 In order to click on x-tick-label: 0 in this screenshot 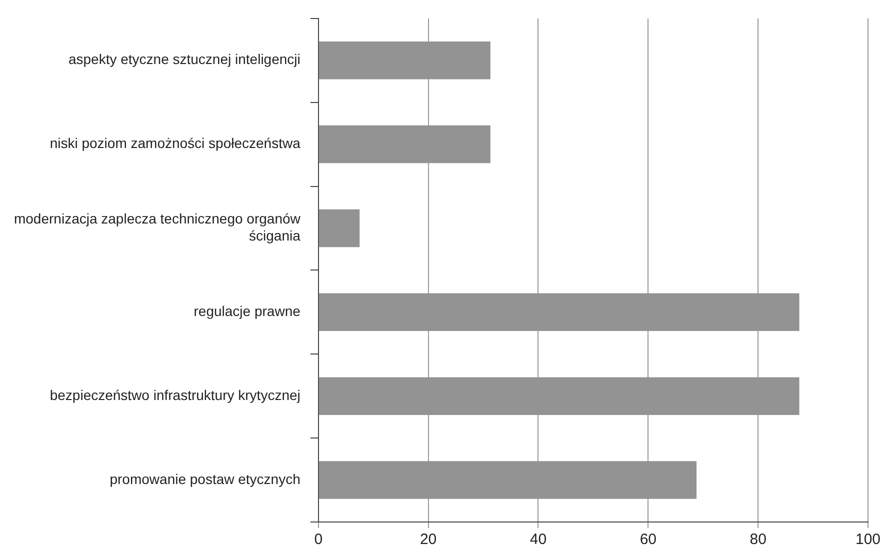, I will do `click(318, 539)`.